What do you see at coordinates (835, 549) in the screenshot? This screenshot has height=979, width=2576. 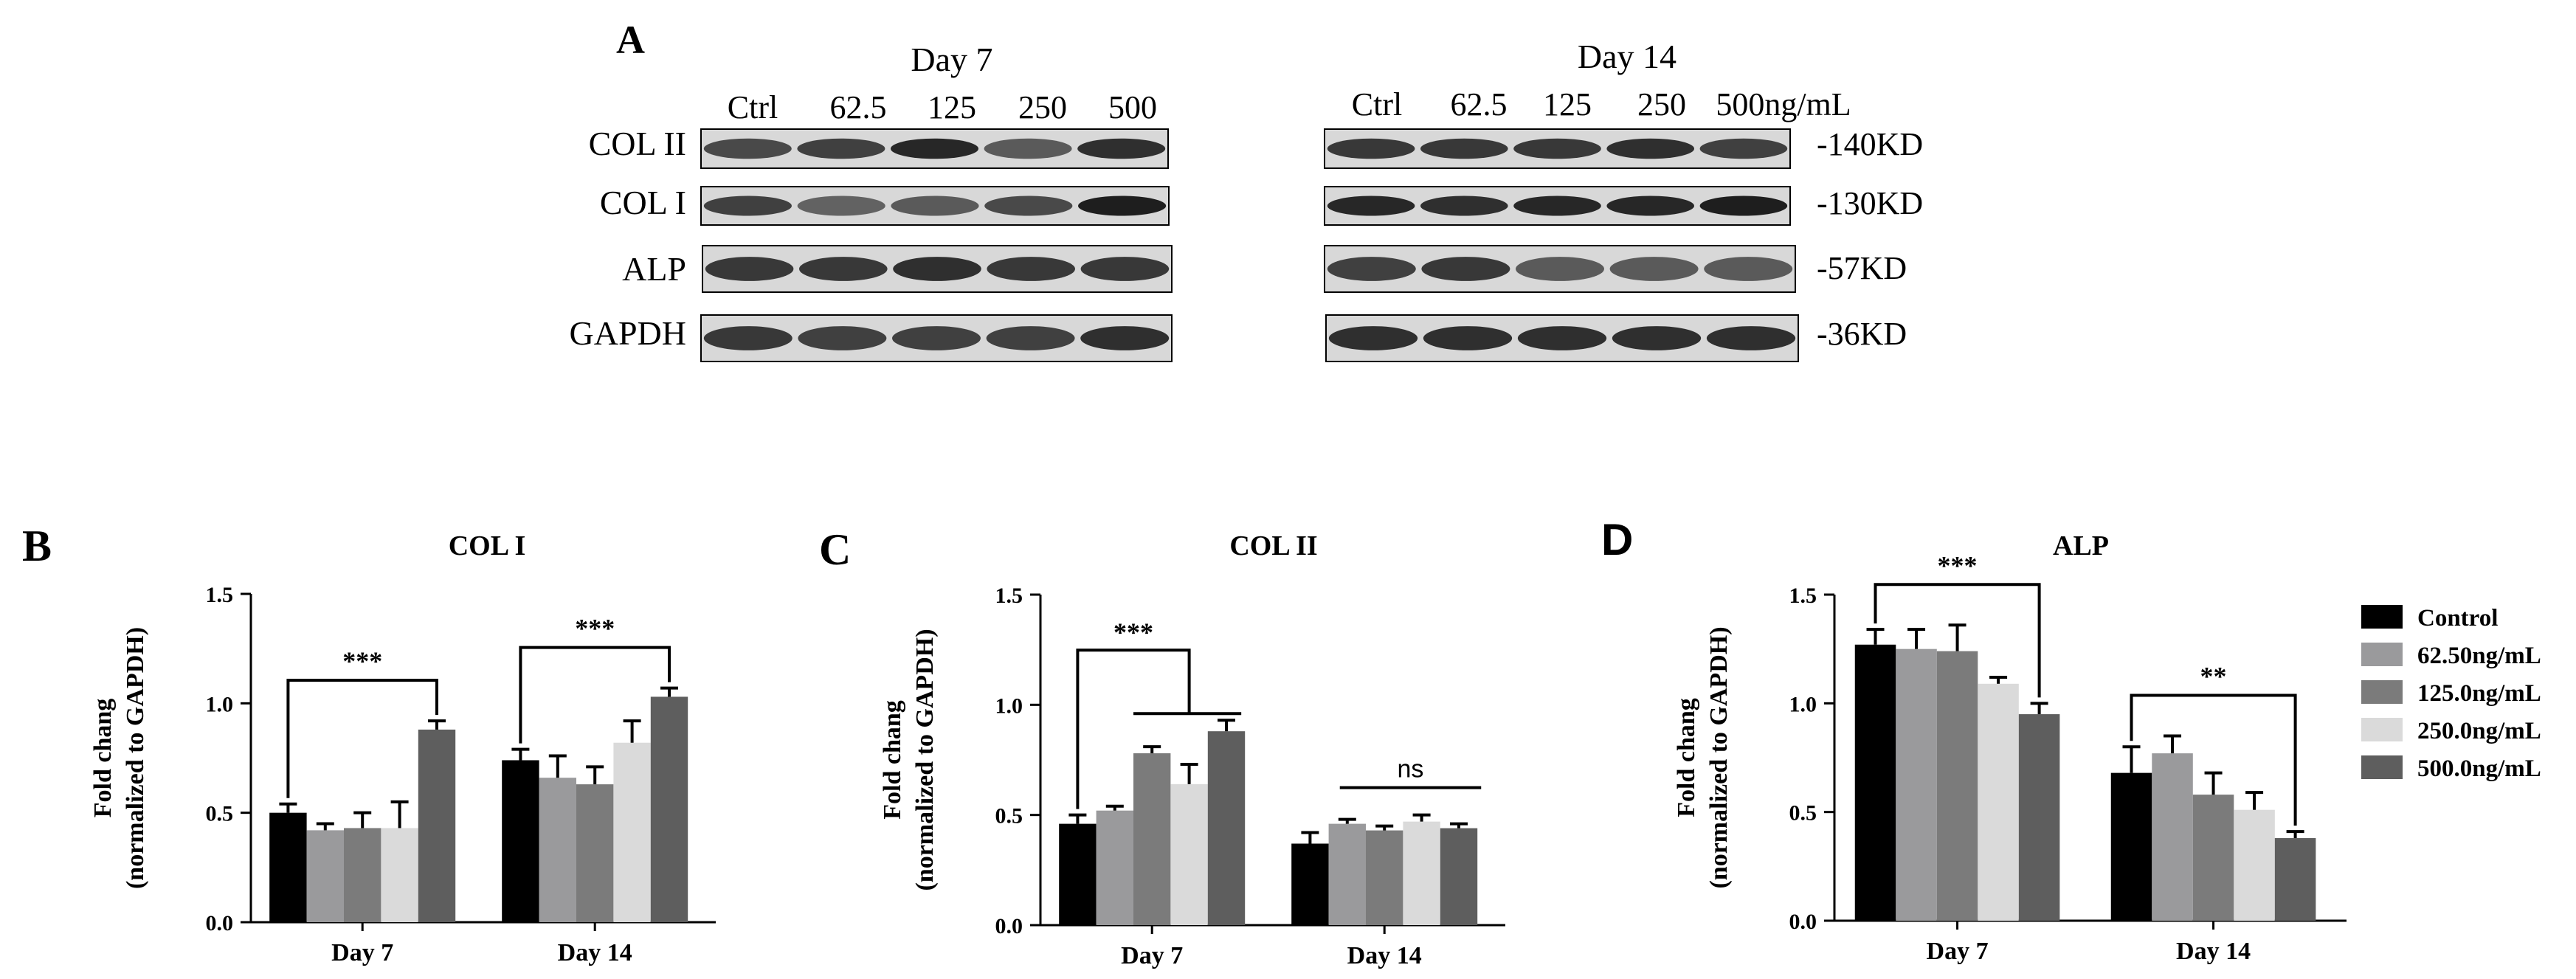 I see `panel-label: C` at bounding box center [835, 549].